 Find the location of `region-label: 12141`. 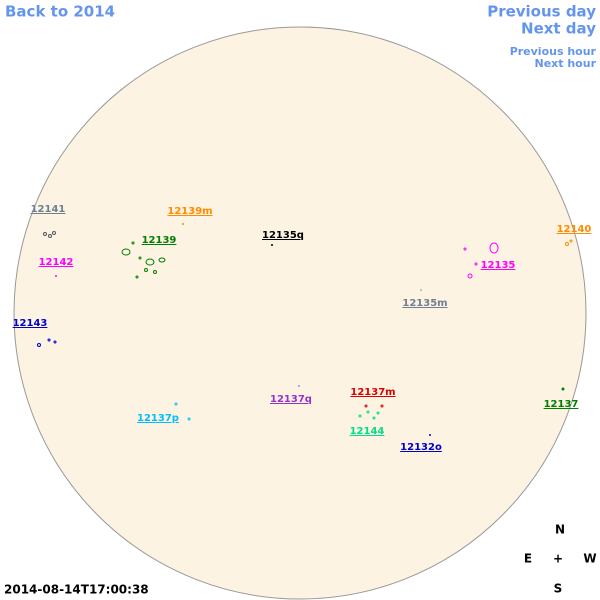

region-label: 12141 is located at coordinates (48, 209).